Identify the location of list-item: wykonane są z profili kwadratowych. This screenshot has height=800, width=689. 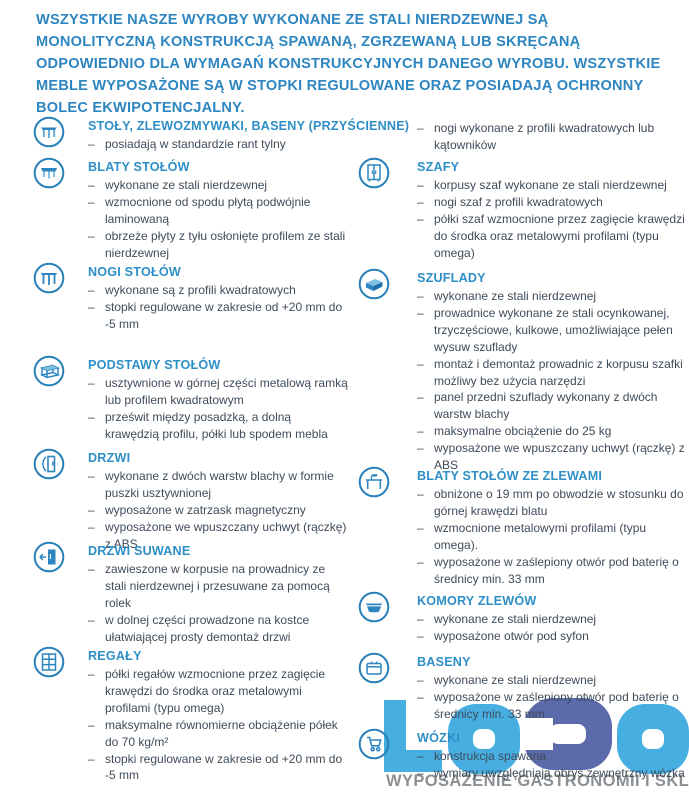
(218, 290).